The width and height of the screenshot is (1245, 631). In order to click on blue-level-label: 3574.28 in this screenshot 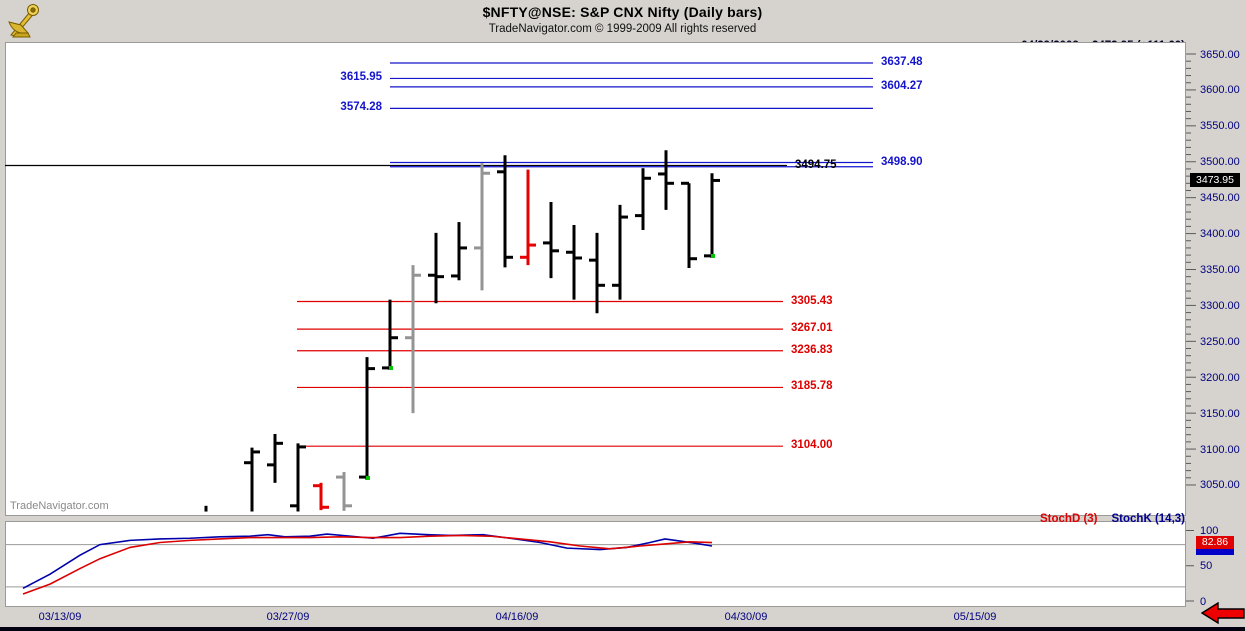, I will do `click(361, 107)`.